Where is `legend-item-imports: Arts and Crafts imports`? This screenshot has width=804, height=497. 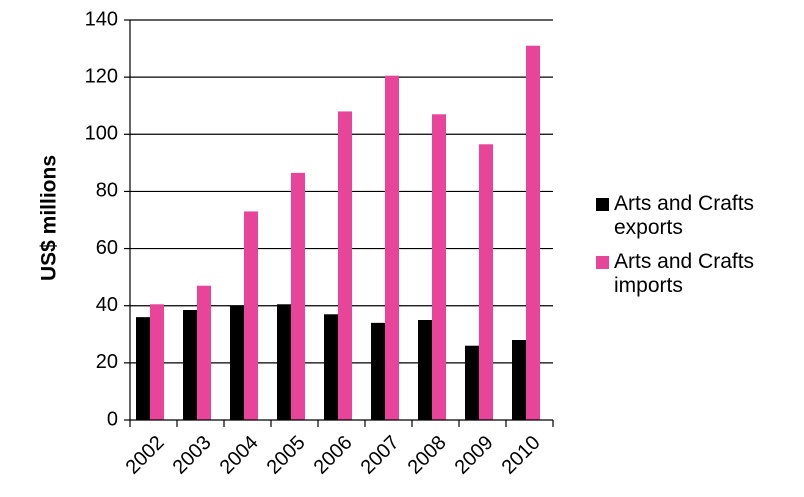
legend-item-imports: Arts and Crafts imports is located at coordinates (698, 274).